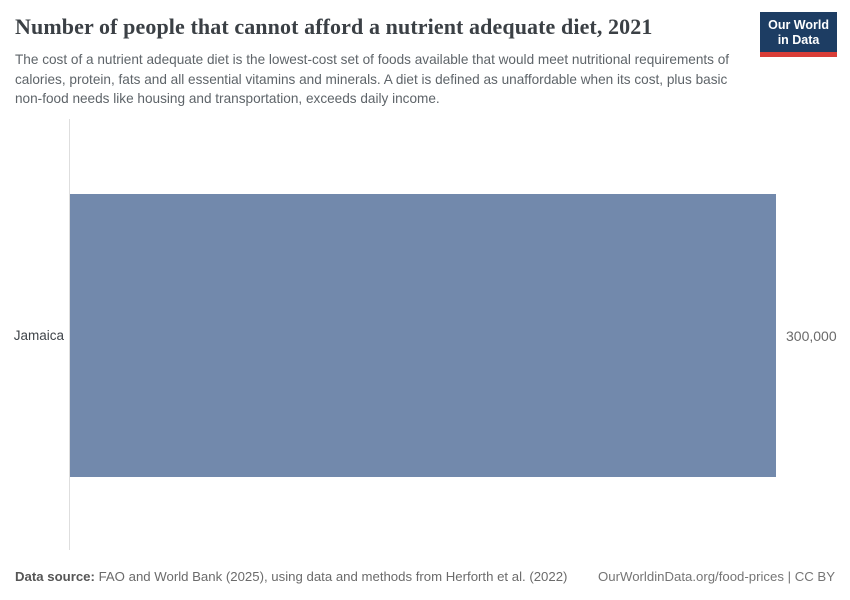 The image size is (850, 600). I want to click on owid-logo-line1: Our World, so click(798, 25).